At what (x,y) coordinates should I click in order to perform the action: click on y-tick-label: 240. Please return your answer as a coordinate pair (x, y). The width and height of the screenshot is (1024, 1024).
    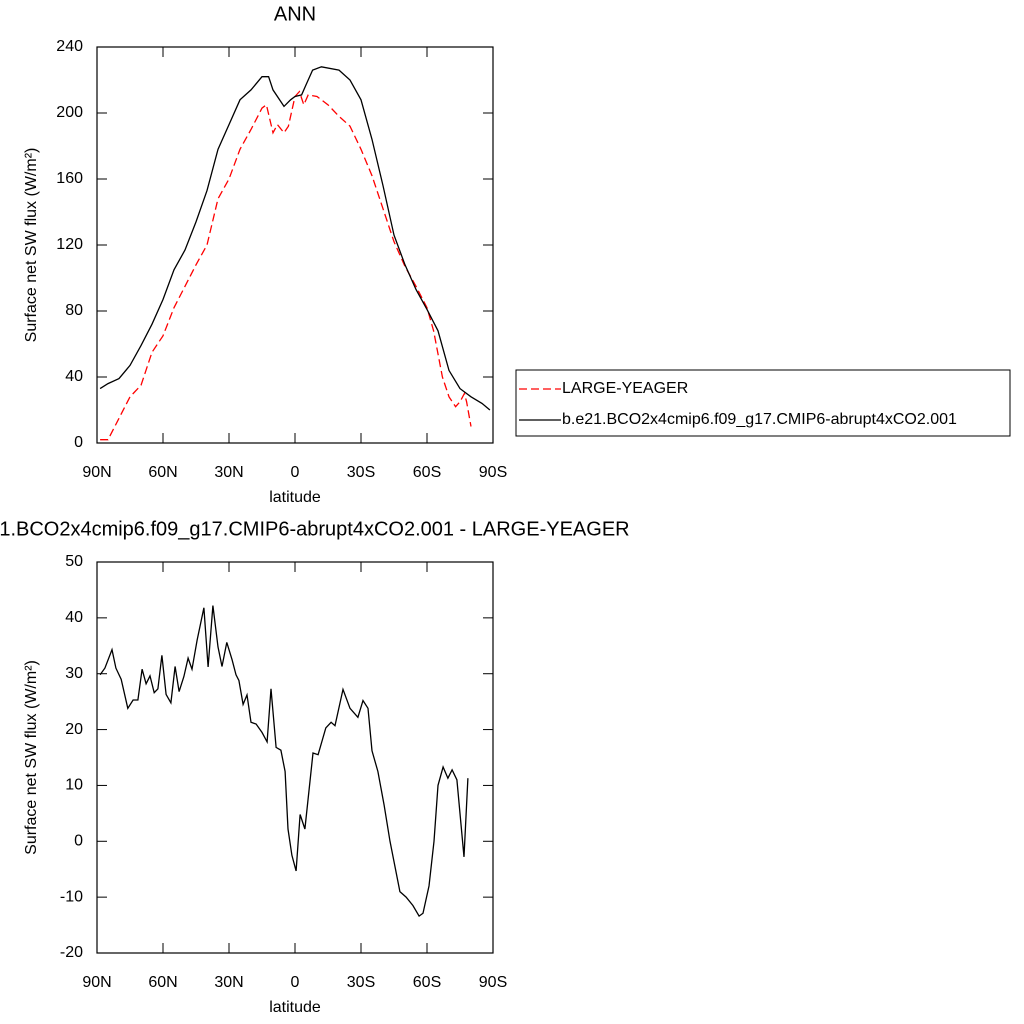
    Looking at the image, I should click on (69, 46).